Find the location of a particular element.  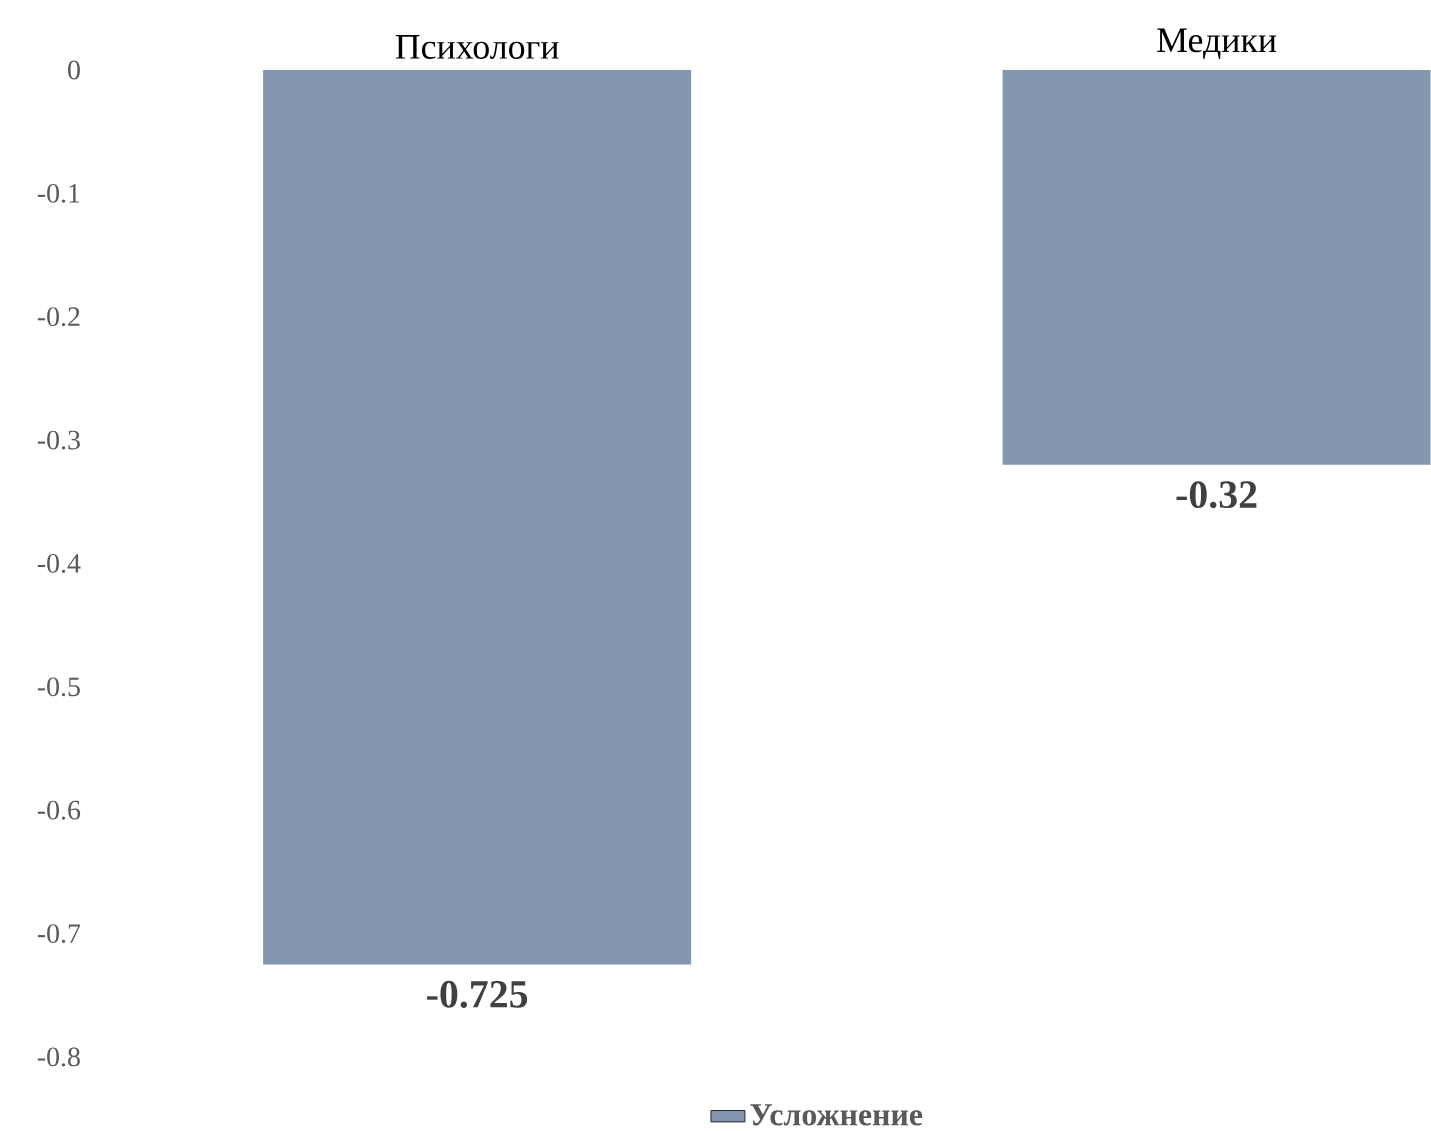

y-tick-label: -0.2 is located at coordinates (58, 317).